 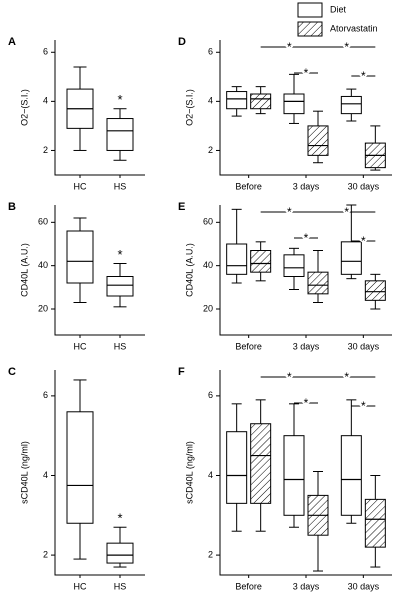 What do you see at coordinates (354, 28) in the screenshot?
I see `legend-label: Atorvastatin` at bounding box center [354, 28].